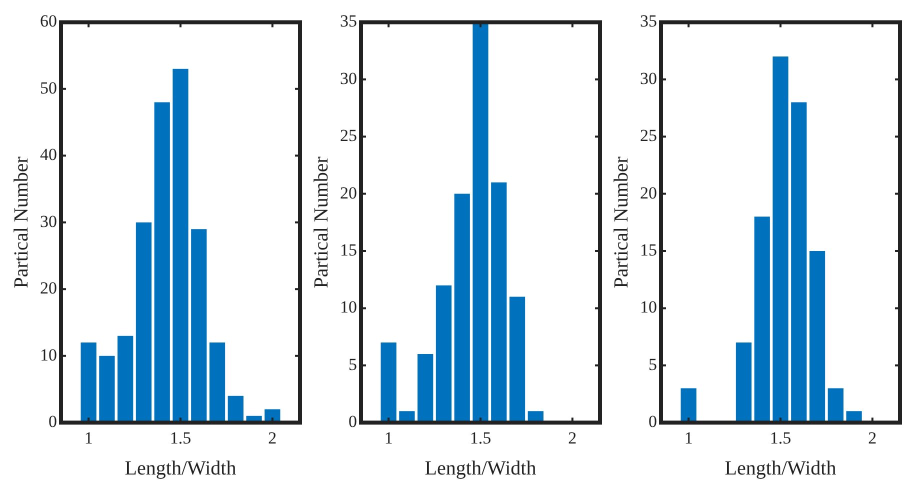  Describe the element at coordinates (48, 154) in the screenshot. I see `y-tick-label: 40` at that location.